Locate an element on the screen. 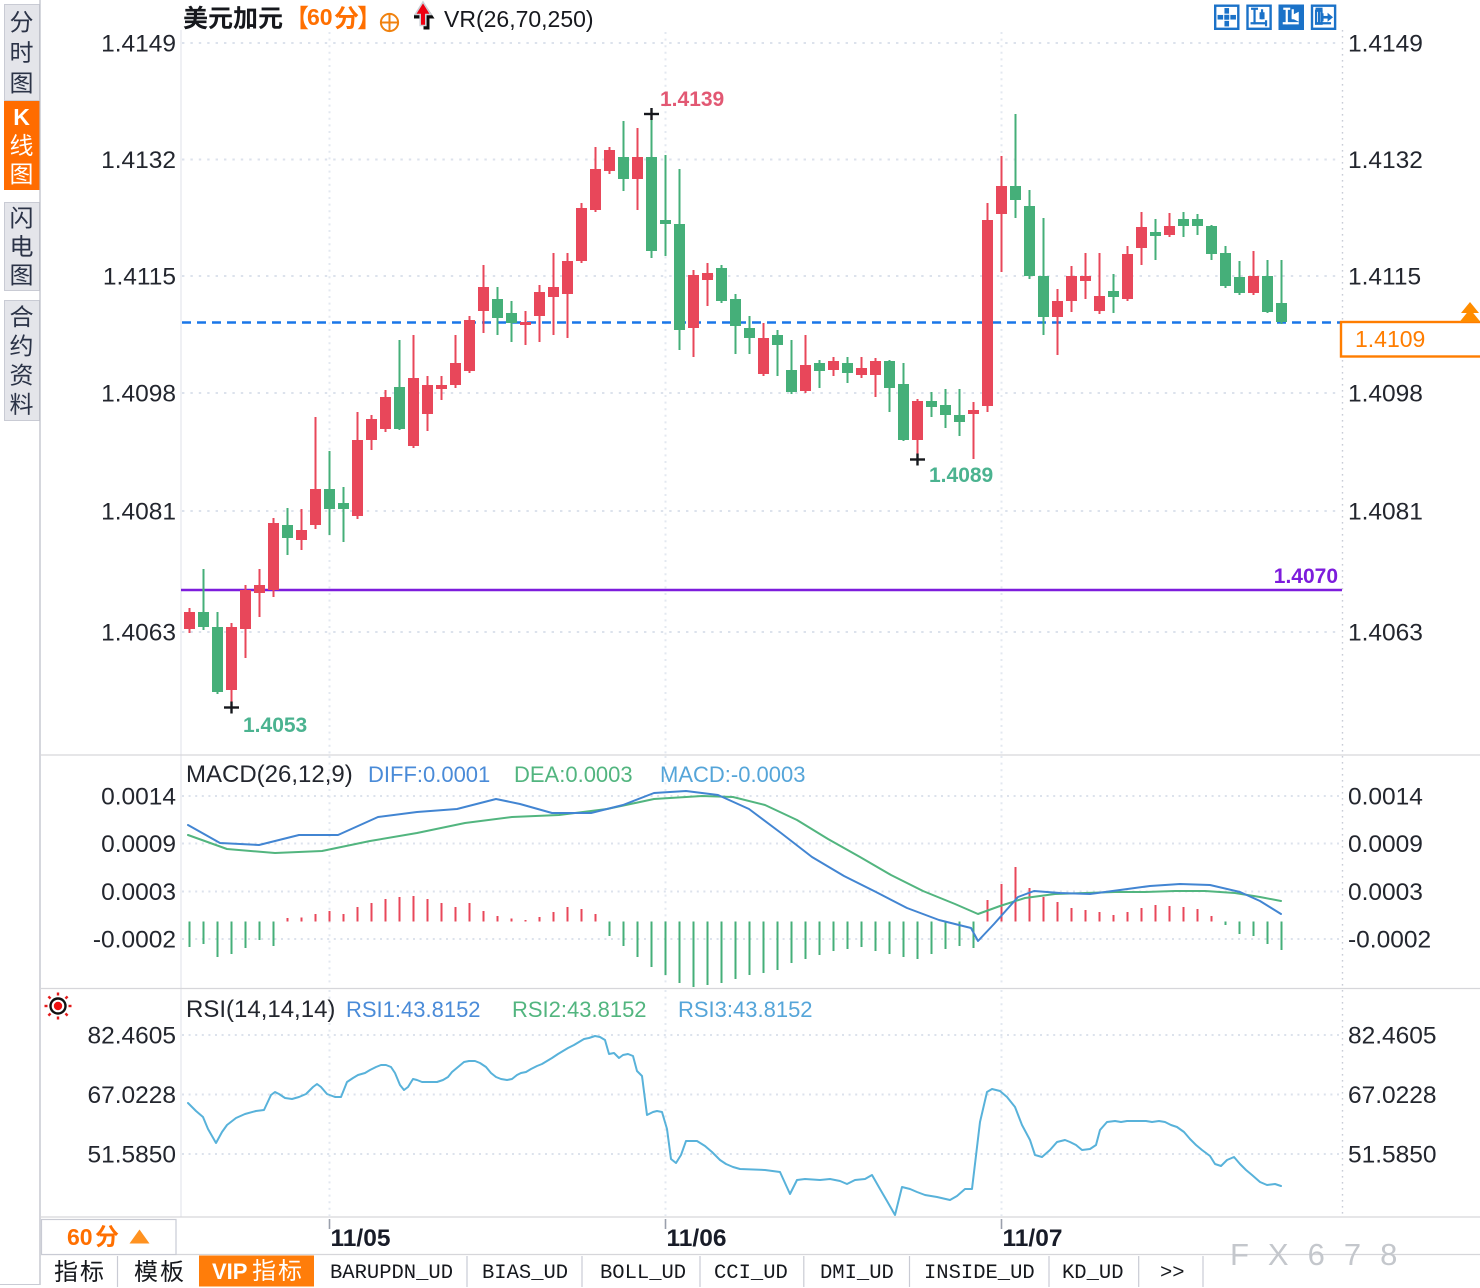 The height and width of the screenshot is (1288, 1480). svg-text: DEA:0.0003 is located at coordinates (573, 774).